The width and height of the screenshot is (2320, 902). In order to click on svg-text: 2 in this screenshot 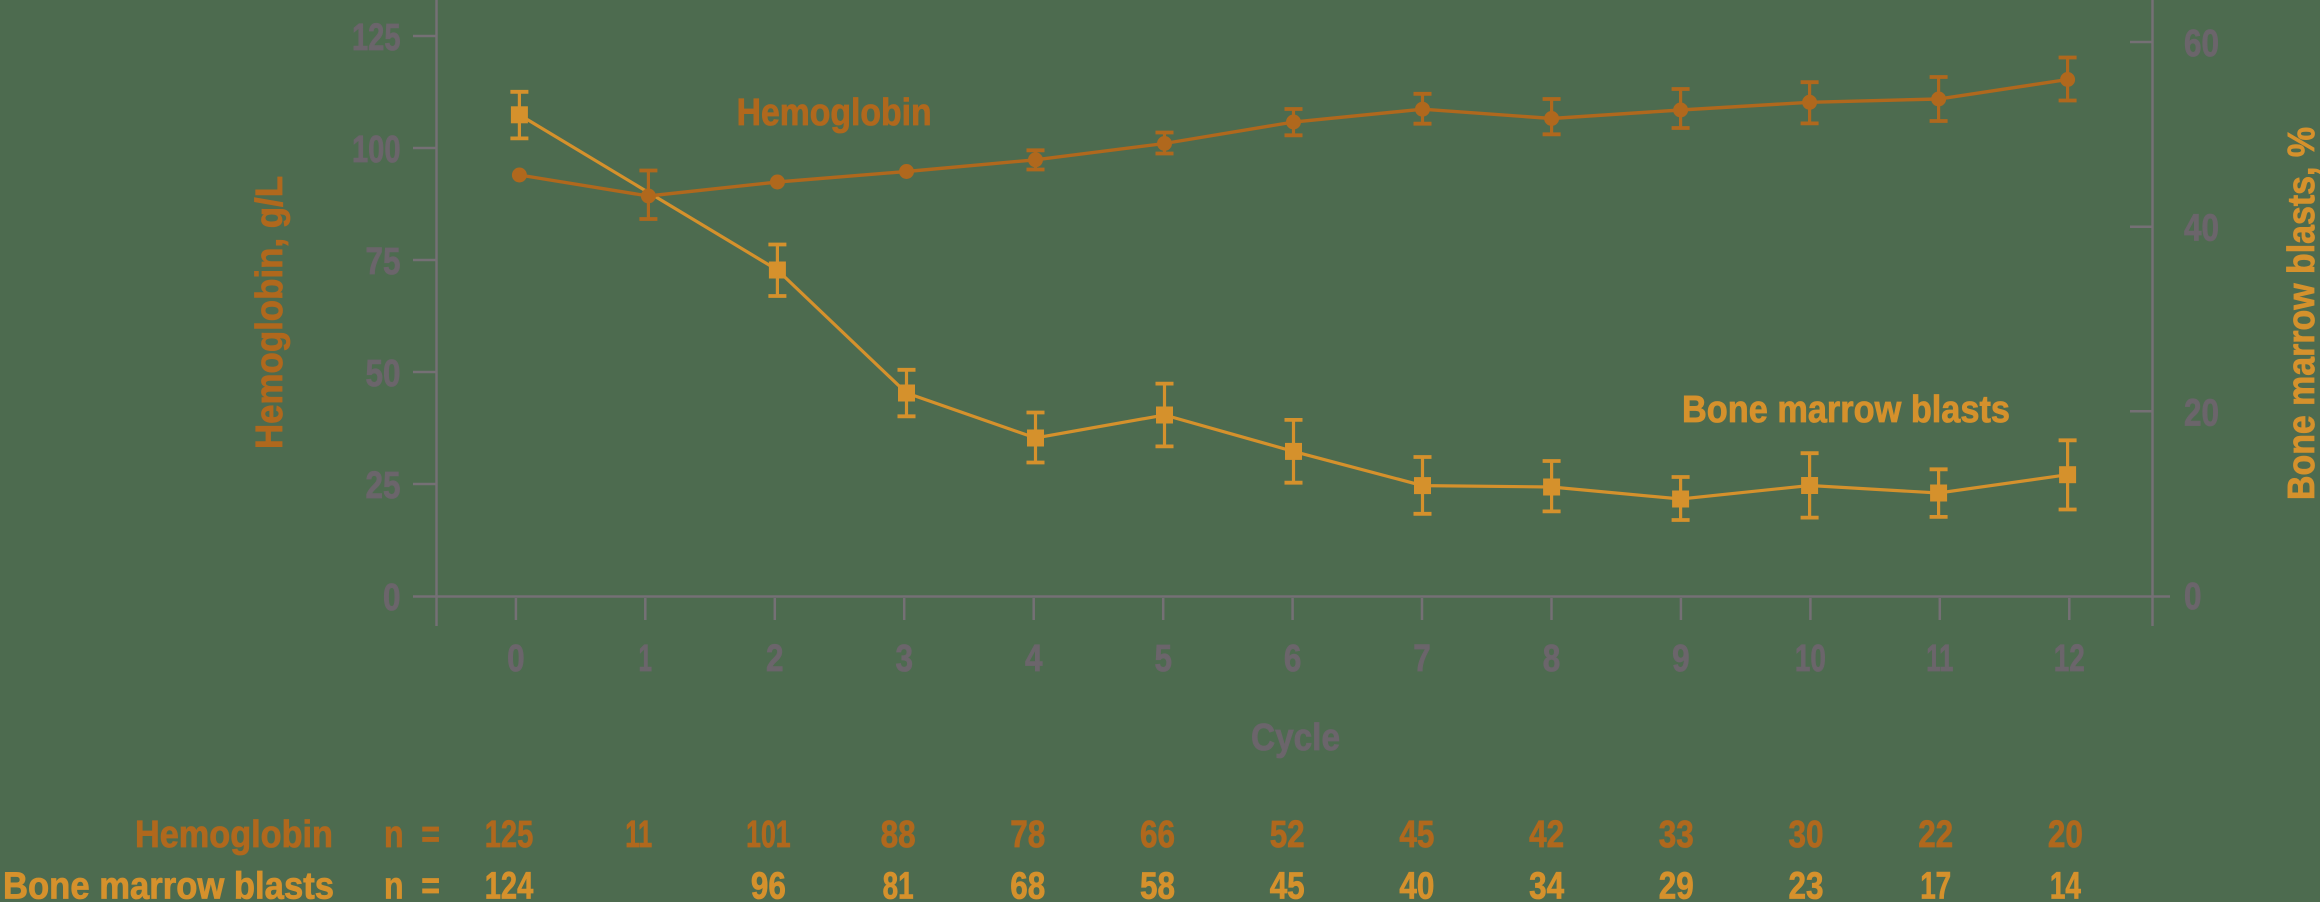, I will do `click(775, 659)`.